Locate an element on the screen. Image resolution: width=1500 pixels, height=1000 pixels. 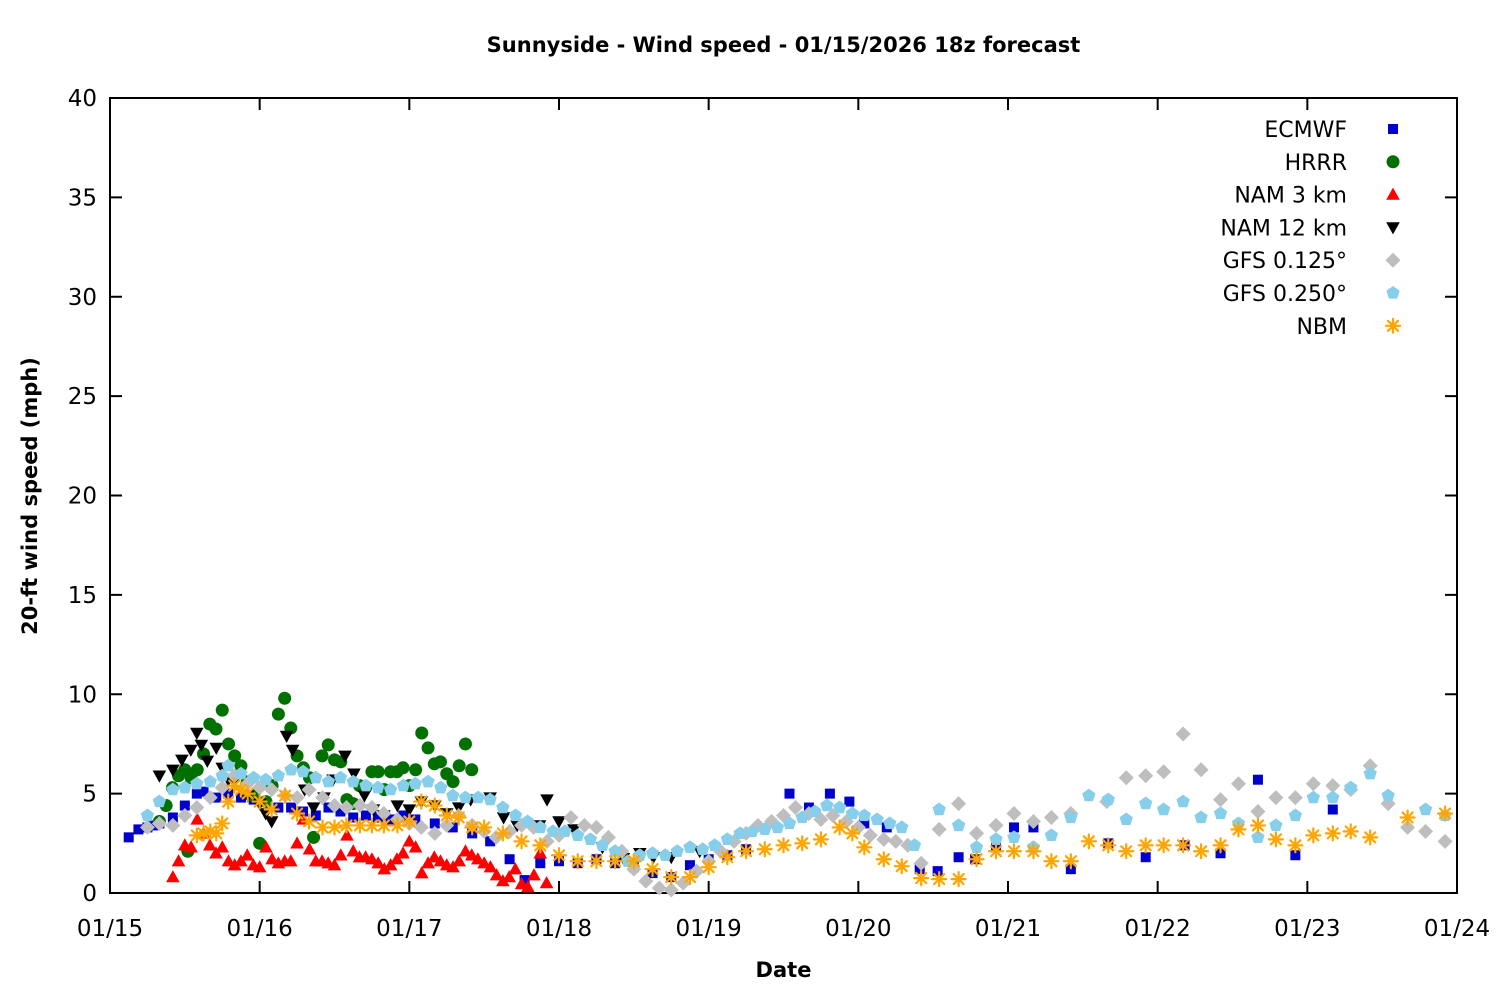
legend-item-nam-12-km: NAM 12 km is located at coordinates (1310, 228).